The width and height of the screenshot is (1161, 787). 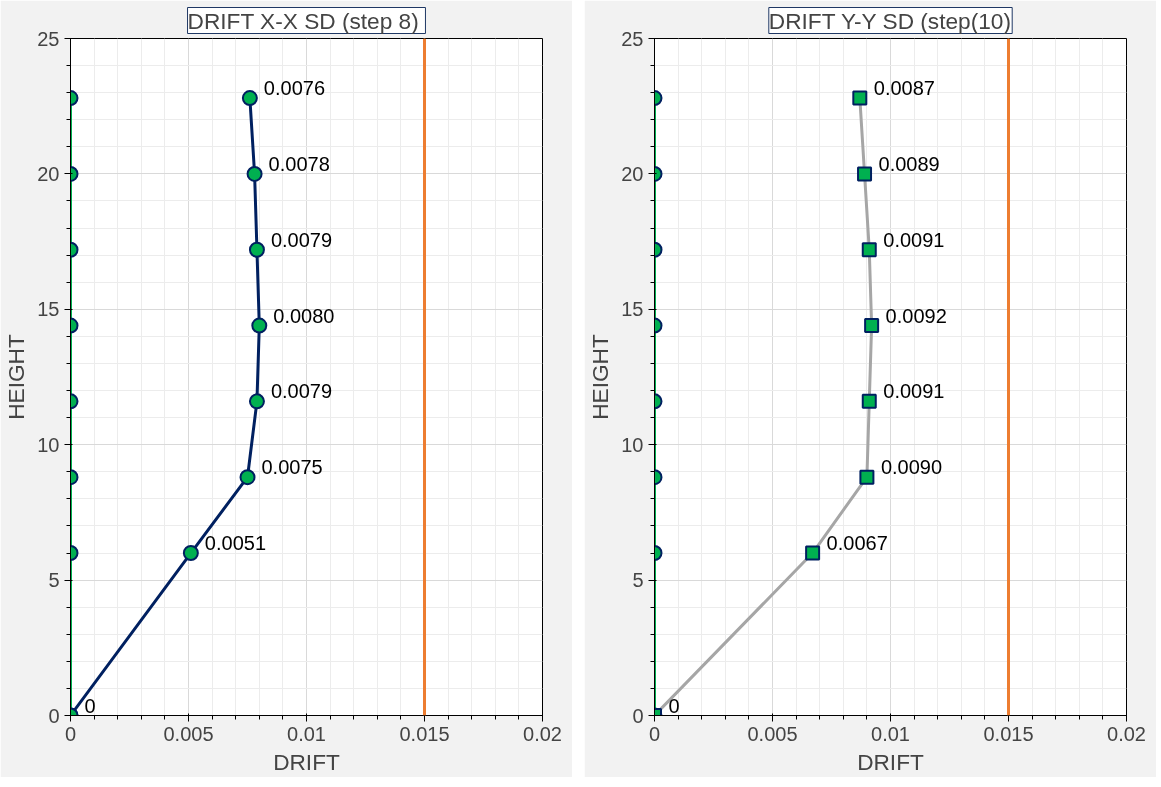 I want to click on chart-title: DRIFT X-X SD (step 8), so click(x=303, y=20).